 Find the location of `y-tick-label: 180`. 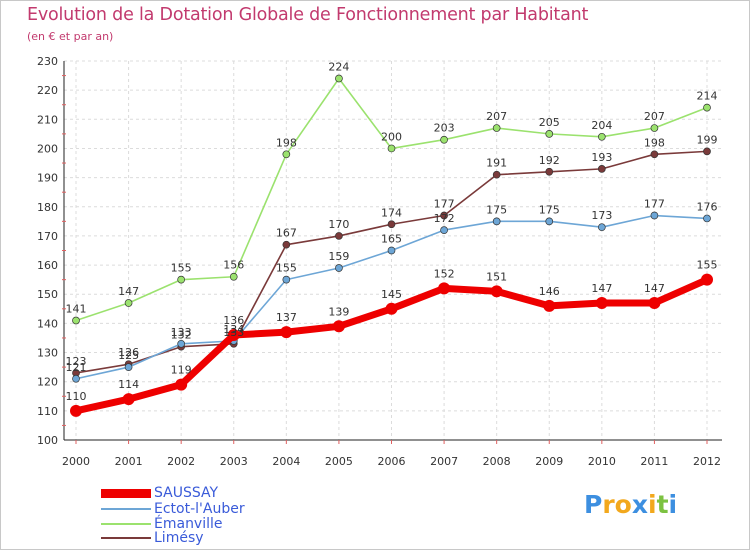

y-tick-label: 180 is located at coordinates (47, 207).